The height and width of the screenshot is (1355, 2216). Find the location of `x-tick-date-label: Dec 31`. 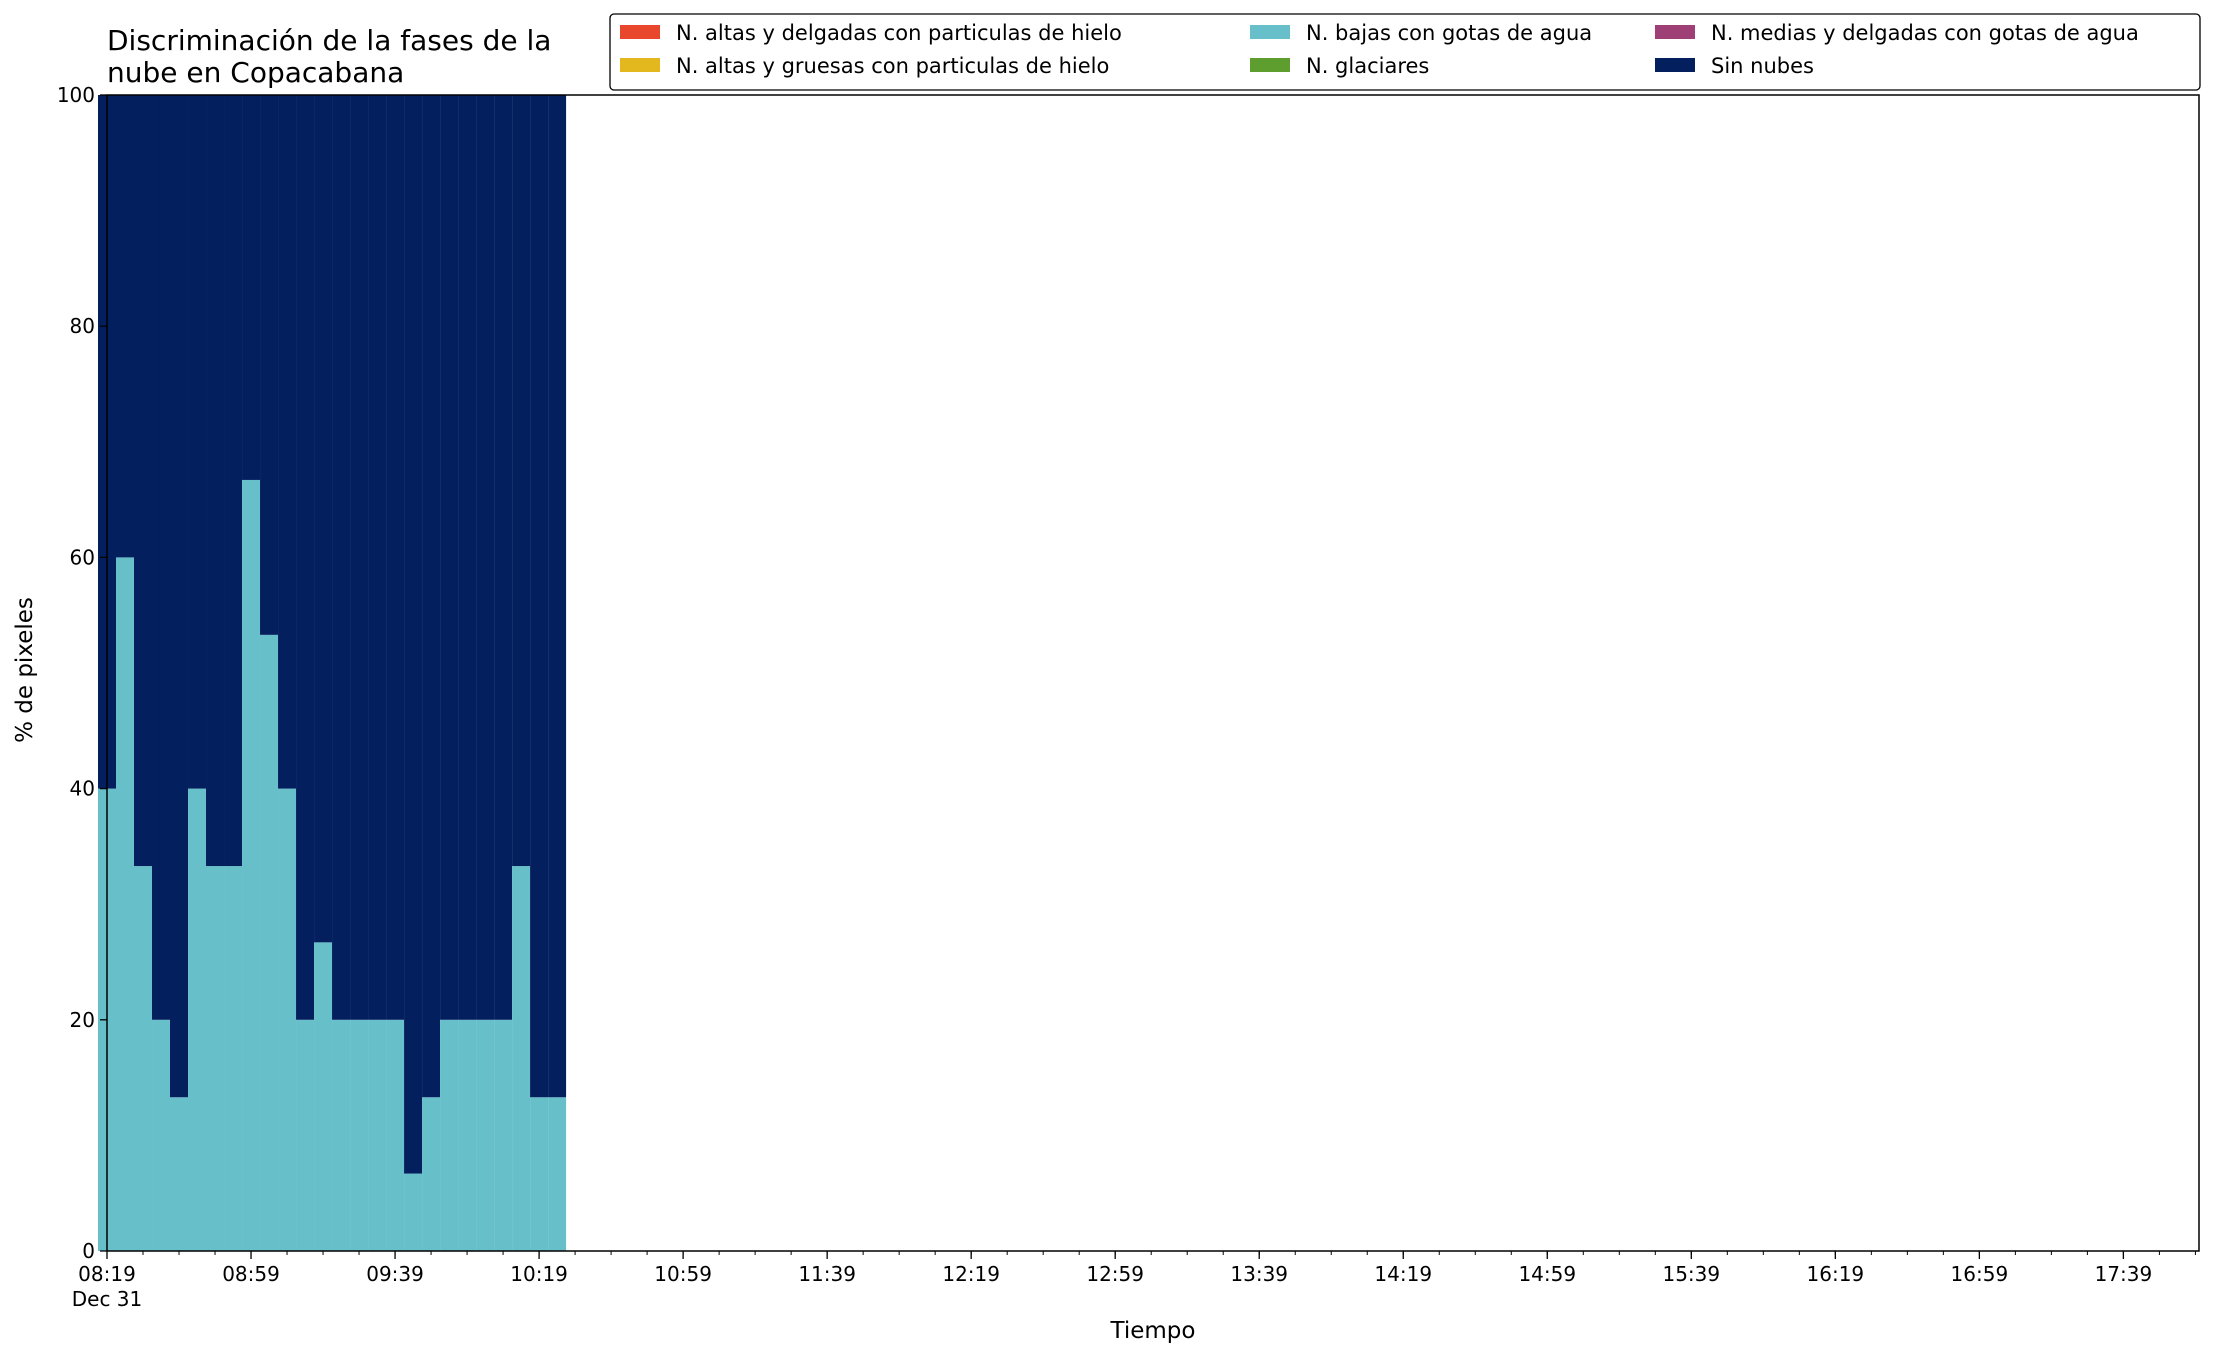

x-tick-date-label: Dec 31 is located at coordinates (107, 1299).